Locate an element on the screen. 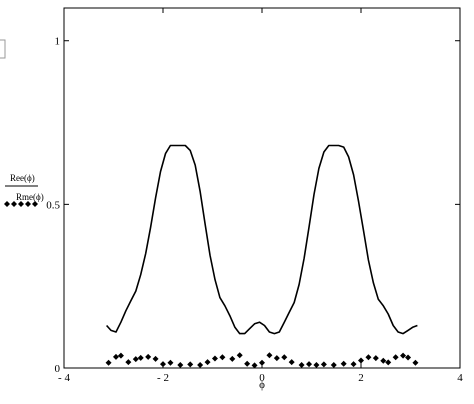 This screenshot has width=474, height=404. x-tick-label: - 2 is located at coordinates (163, 378).